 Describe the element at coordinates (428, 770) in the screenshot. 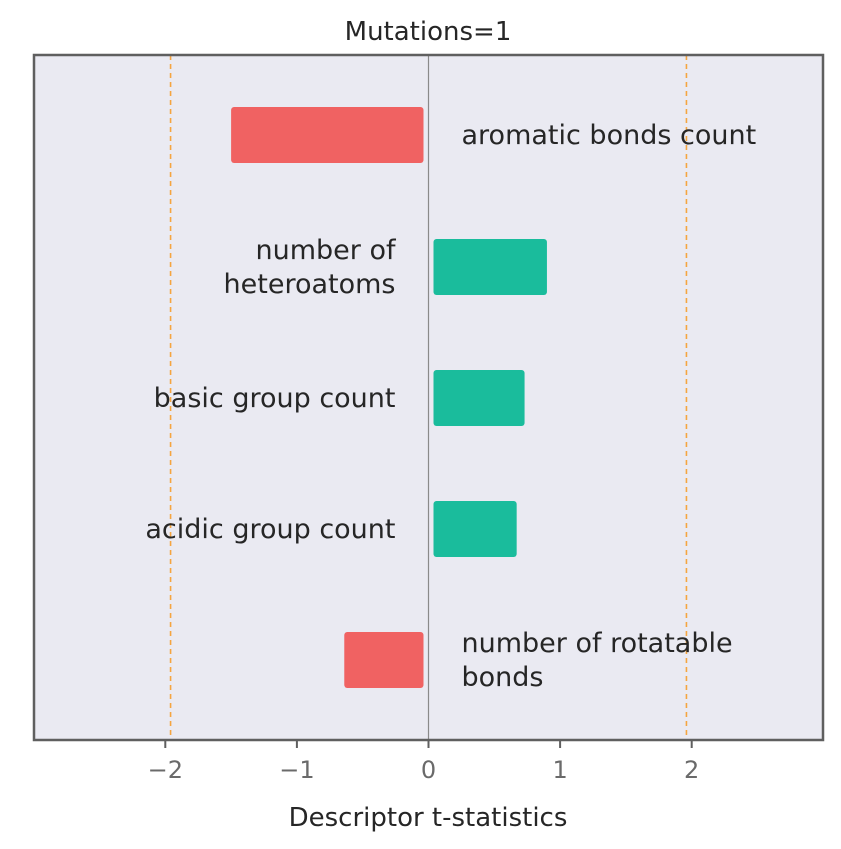

I see `x-tick-label-3: 0` at that location.